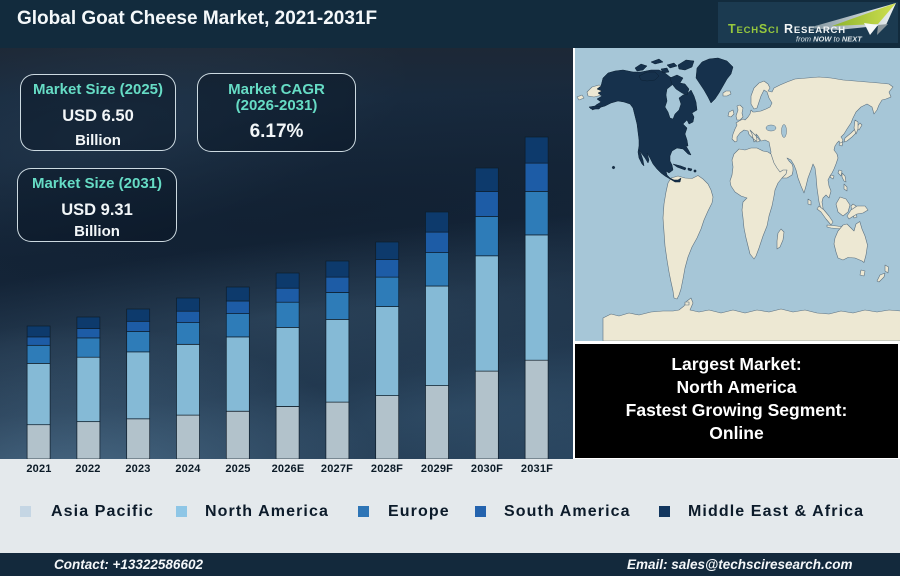 Image resolution: width=900 pixels, height=576 pixels. I want to click on svg-text: TECHSCI, so click(753, 29).